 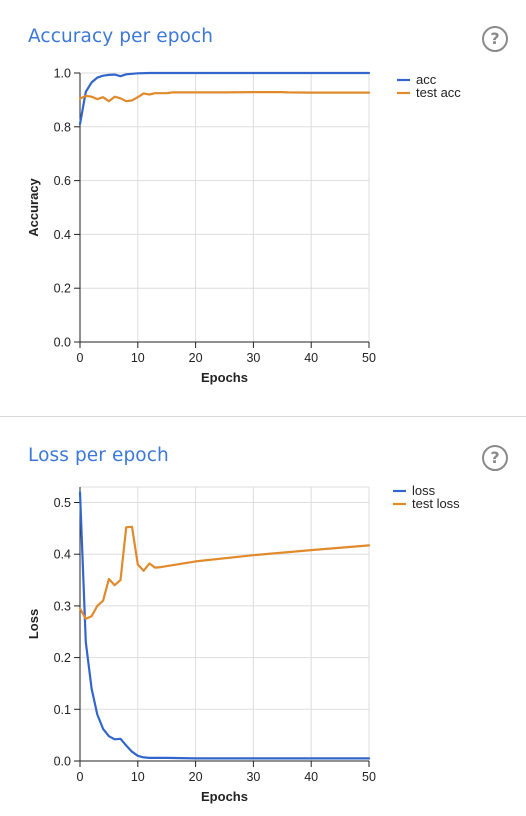 I want to click on acc-legend-label: test acc, so click(x=438, y=92).